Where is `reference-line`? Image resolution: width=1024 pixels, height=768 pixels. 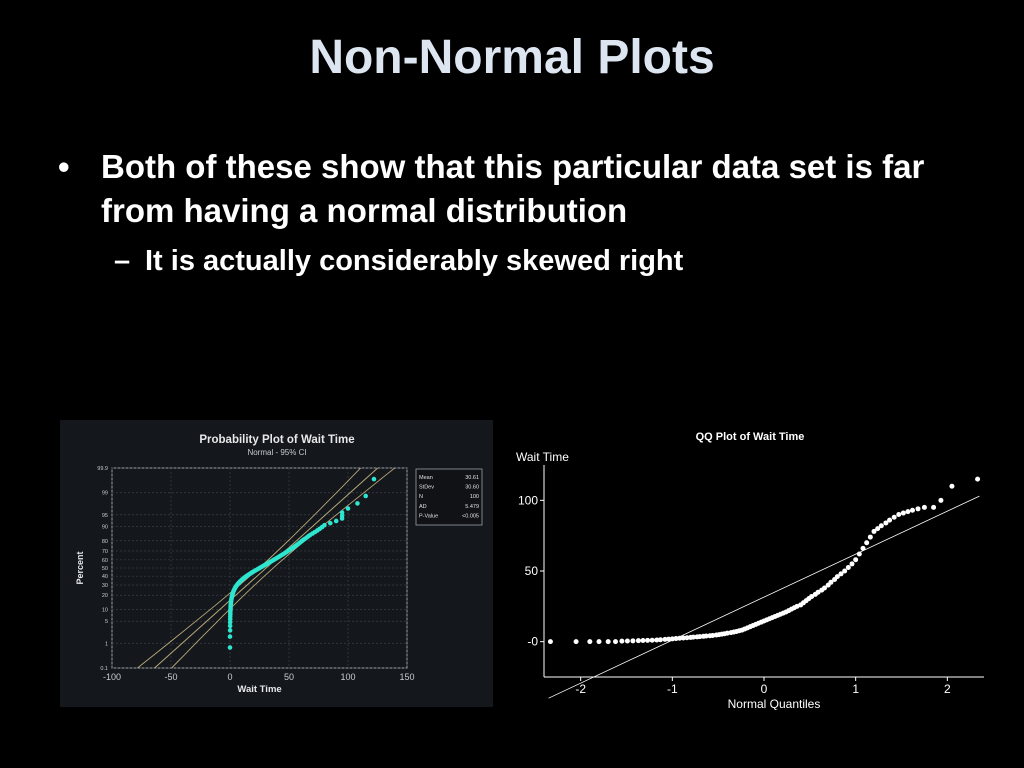 reference-line is located at coordinates (764, 597).